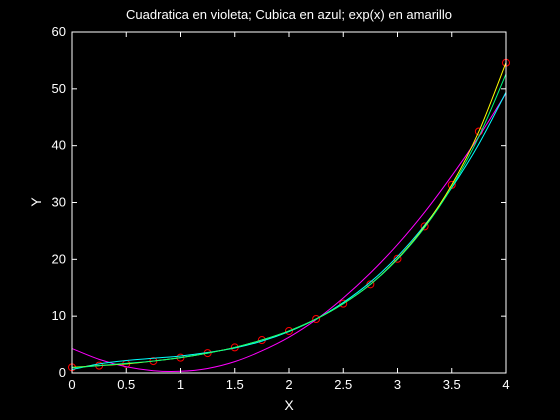 This screenshot has height=420, width=560. I want to click on x-tick-label: 1, so click(180, 384).